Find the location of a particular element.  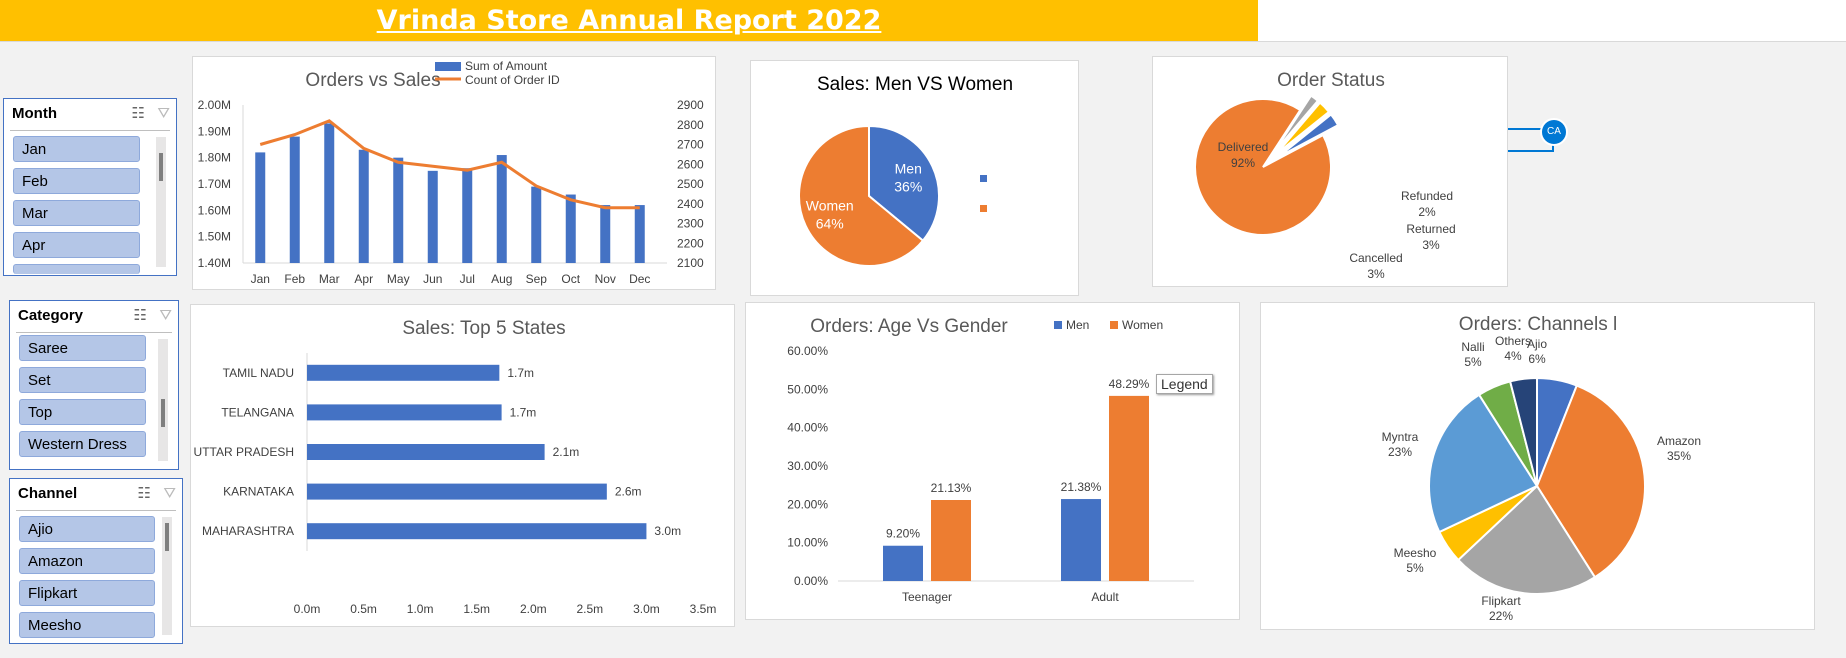

slicer-item-jan: Jan is located at coordinates (76, 149).